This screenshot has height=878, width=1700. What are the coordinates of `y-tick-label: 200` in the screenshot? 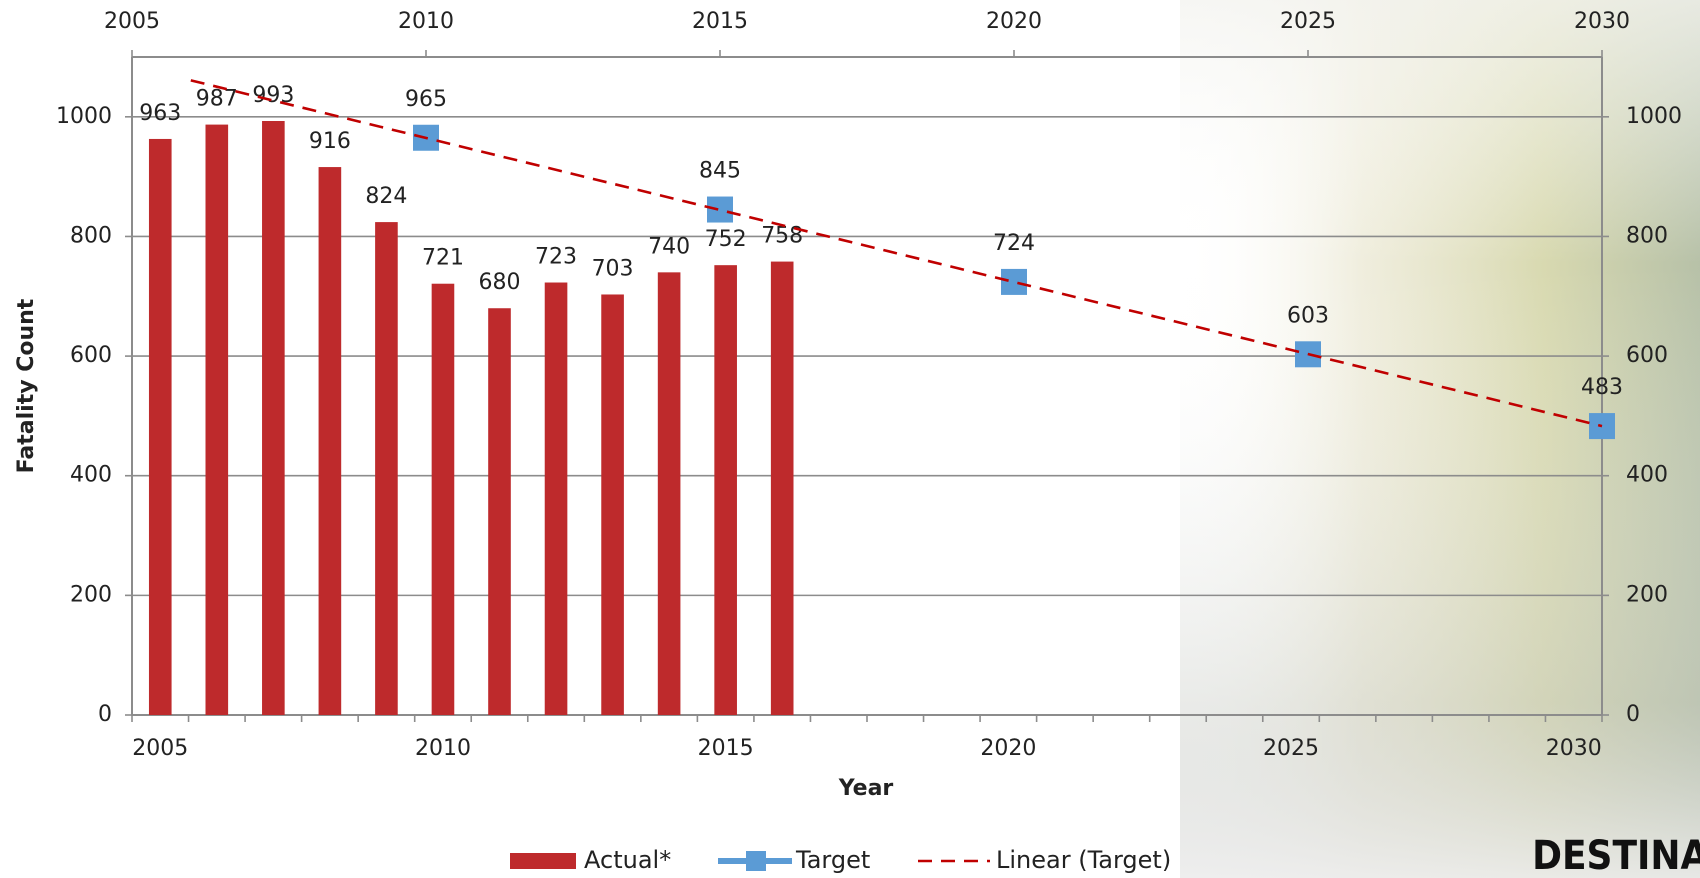 It's located at (91, 594).